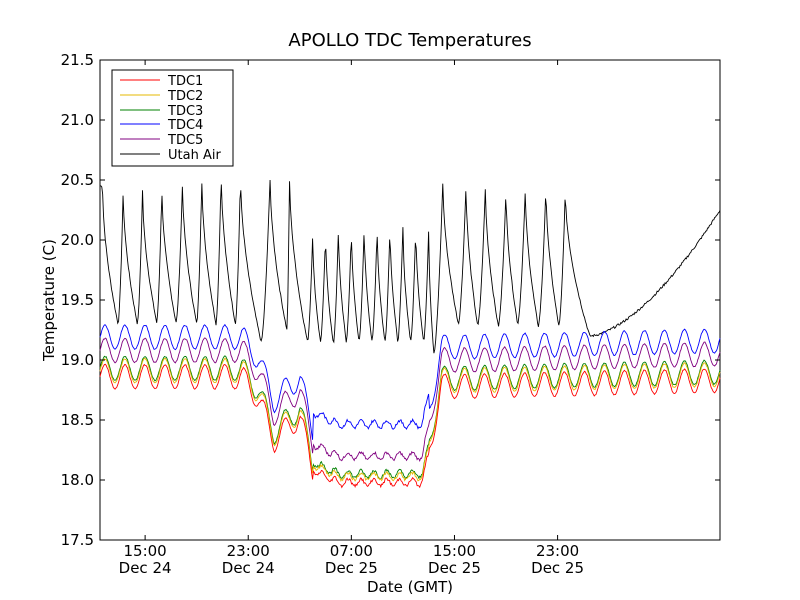 The width and height of the screenshot is (800, 600). Describe the element at coordinates (185, 111) in the screenshot. I see `legend-label-tdc3: TDC3` at that location.